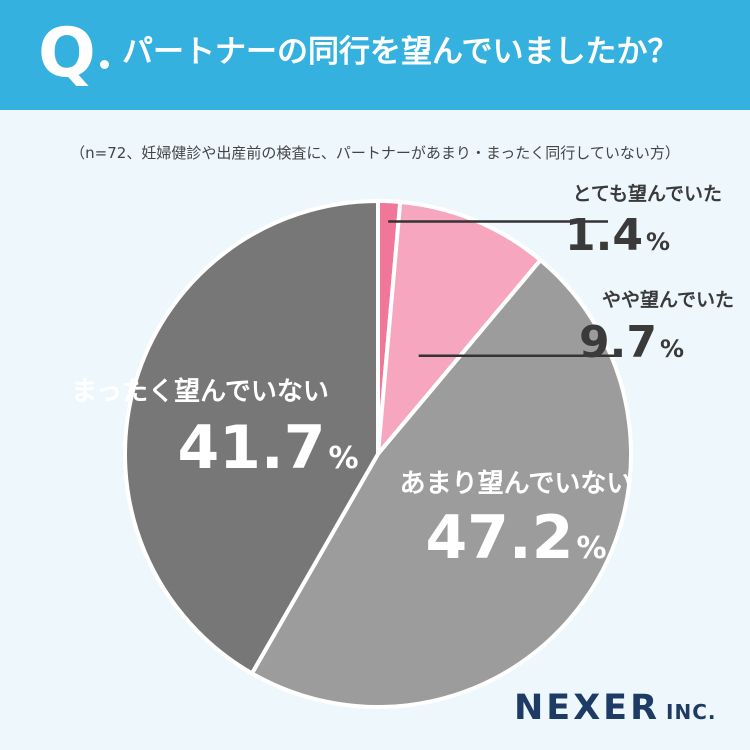 This screenshot has width=750, height=750. Describe the element at coordinates (200, 392) in the screenshot. I see `slice-label-4: まったく望んでいない` at that location.